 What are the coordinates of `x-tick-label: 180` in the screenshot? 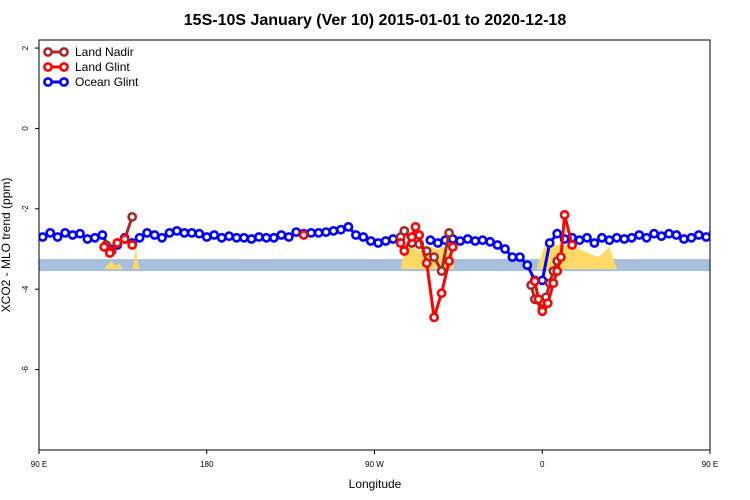 It's located at (207, 464).